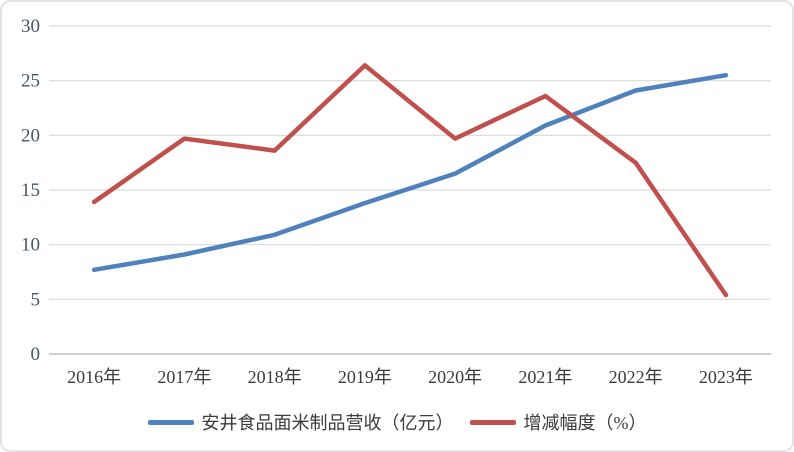 This screenshot has width=794, height=452. I want to click on legend-label-growth-rate: 增减幅度（%）, so click(585, 423).